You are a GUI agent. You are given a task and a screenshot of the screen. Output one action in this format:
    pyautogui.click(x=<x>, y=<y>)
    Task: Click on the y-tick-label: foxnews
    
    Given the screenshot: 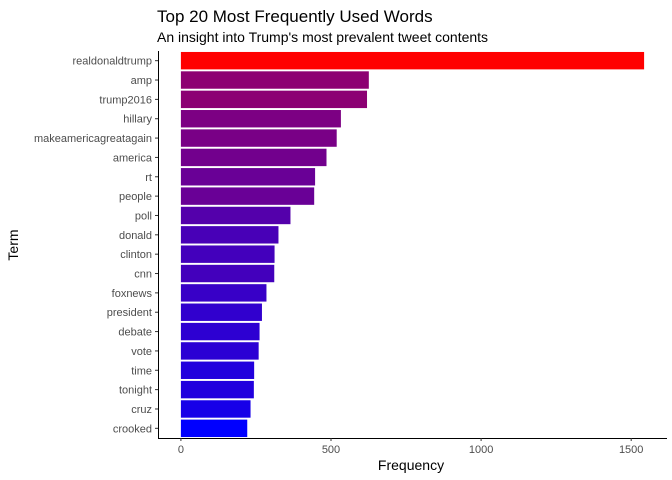 What is the action you would take?
    pyautogui.click(x=132, y=294)
    